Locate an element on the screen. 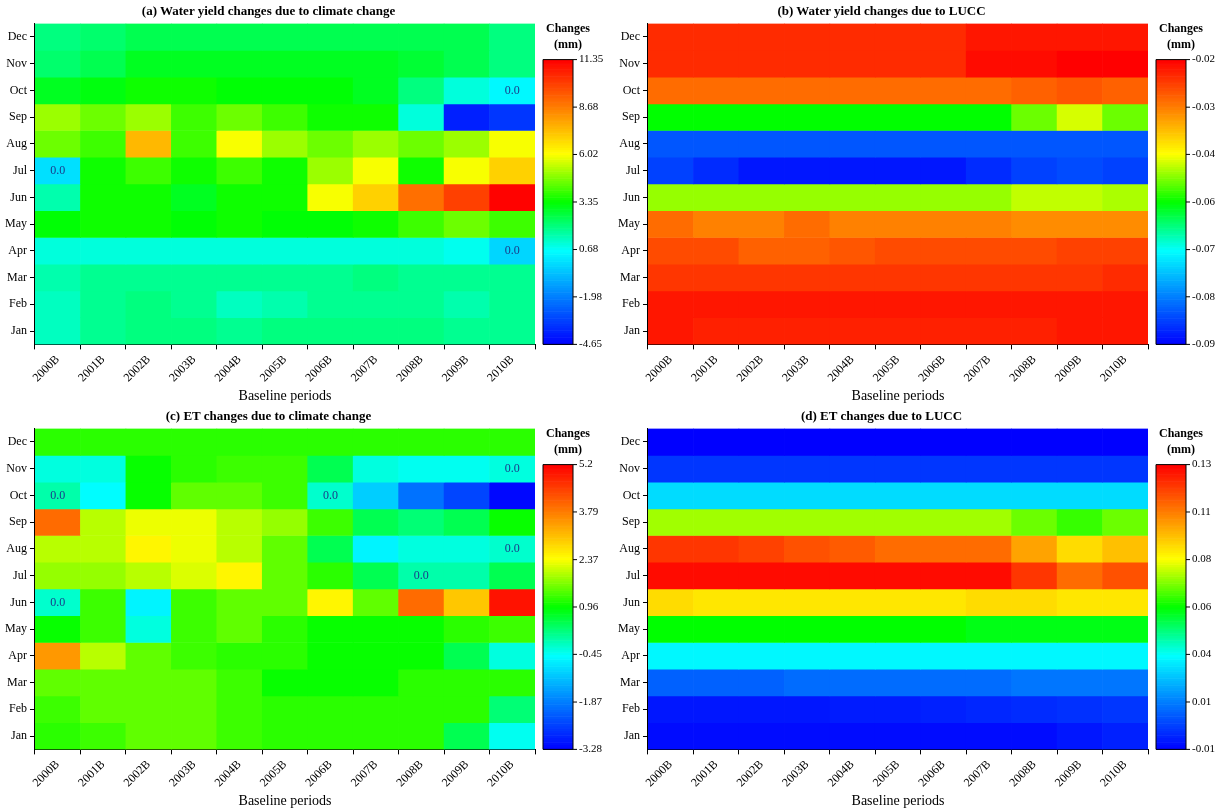  color-bar-label: 0.13 is located at coordinates (1202, 463).